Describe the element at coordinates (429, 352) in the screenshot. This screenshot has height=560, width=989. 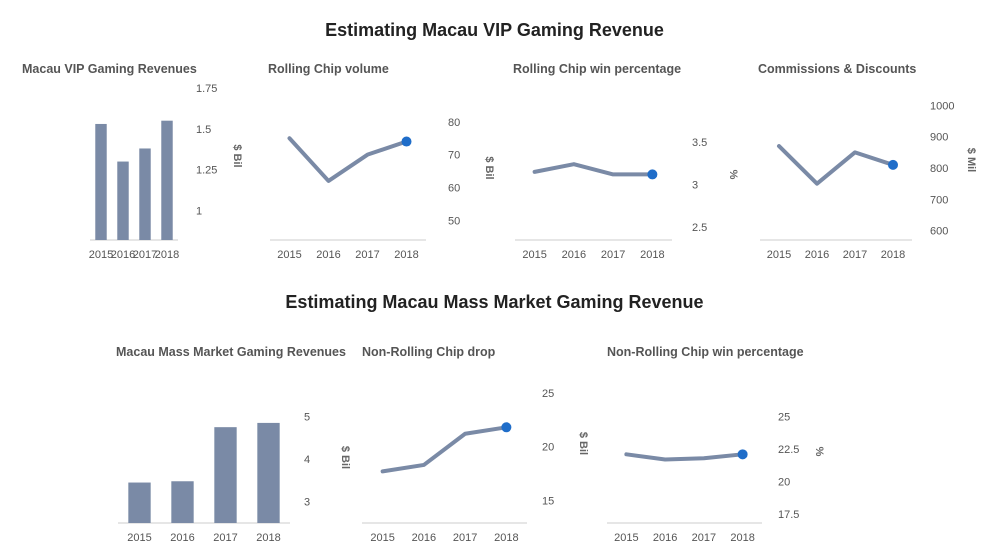
I see `chart-title-non-rolling-chip-drop: Non-Rolling Chip drop` at that location.